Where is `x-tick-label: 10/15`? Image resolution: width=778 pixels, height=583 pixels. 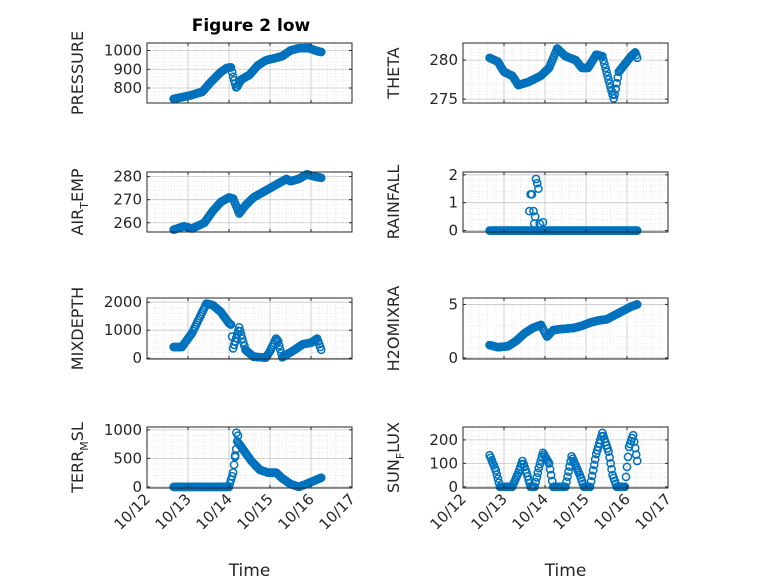
x-tick-label: 10/15 is located at coordinates (571, 511).